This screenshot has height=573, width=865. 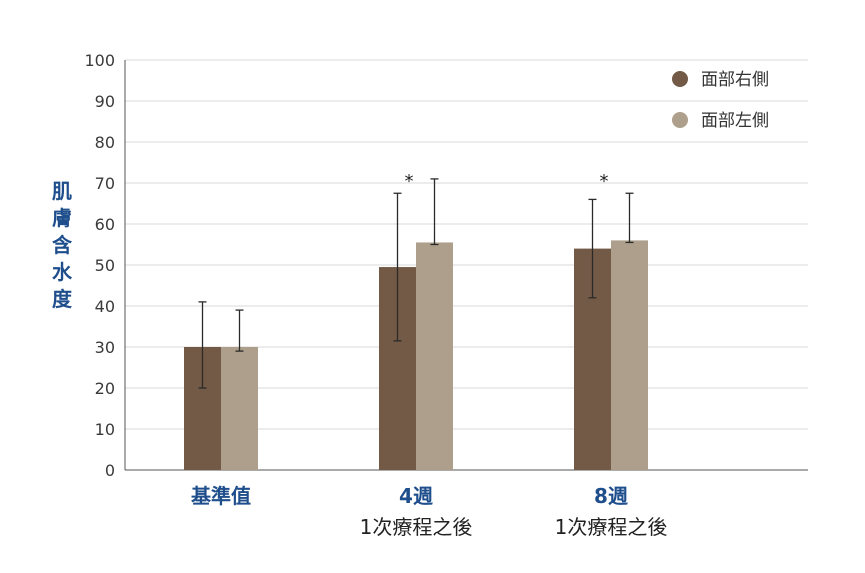 What do you see at coordinates (110, 470) in the screenshot?
I see `y-tick-label: 0` at bounding box center [110, 470].